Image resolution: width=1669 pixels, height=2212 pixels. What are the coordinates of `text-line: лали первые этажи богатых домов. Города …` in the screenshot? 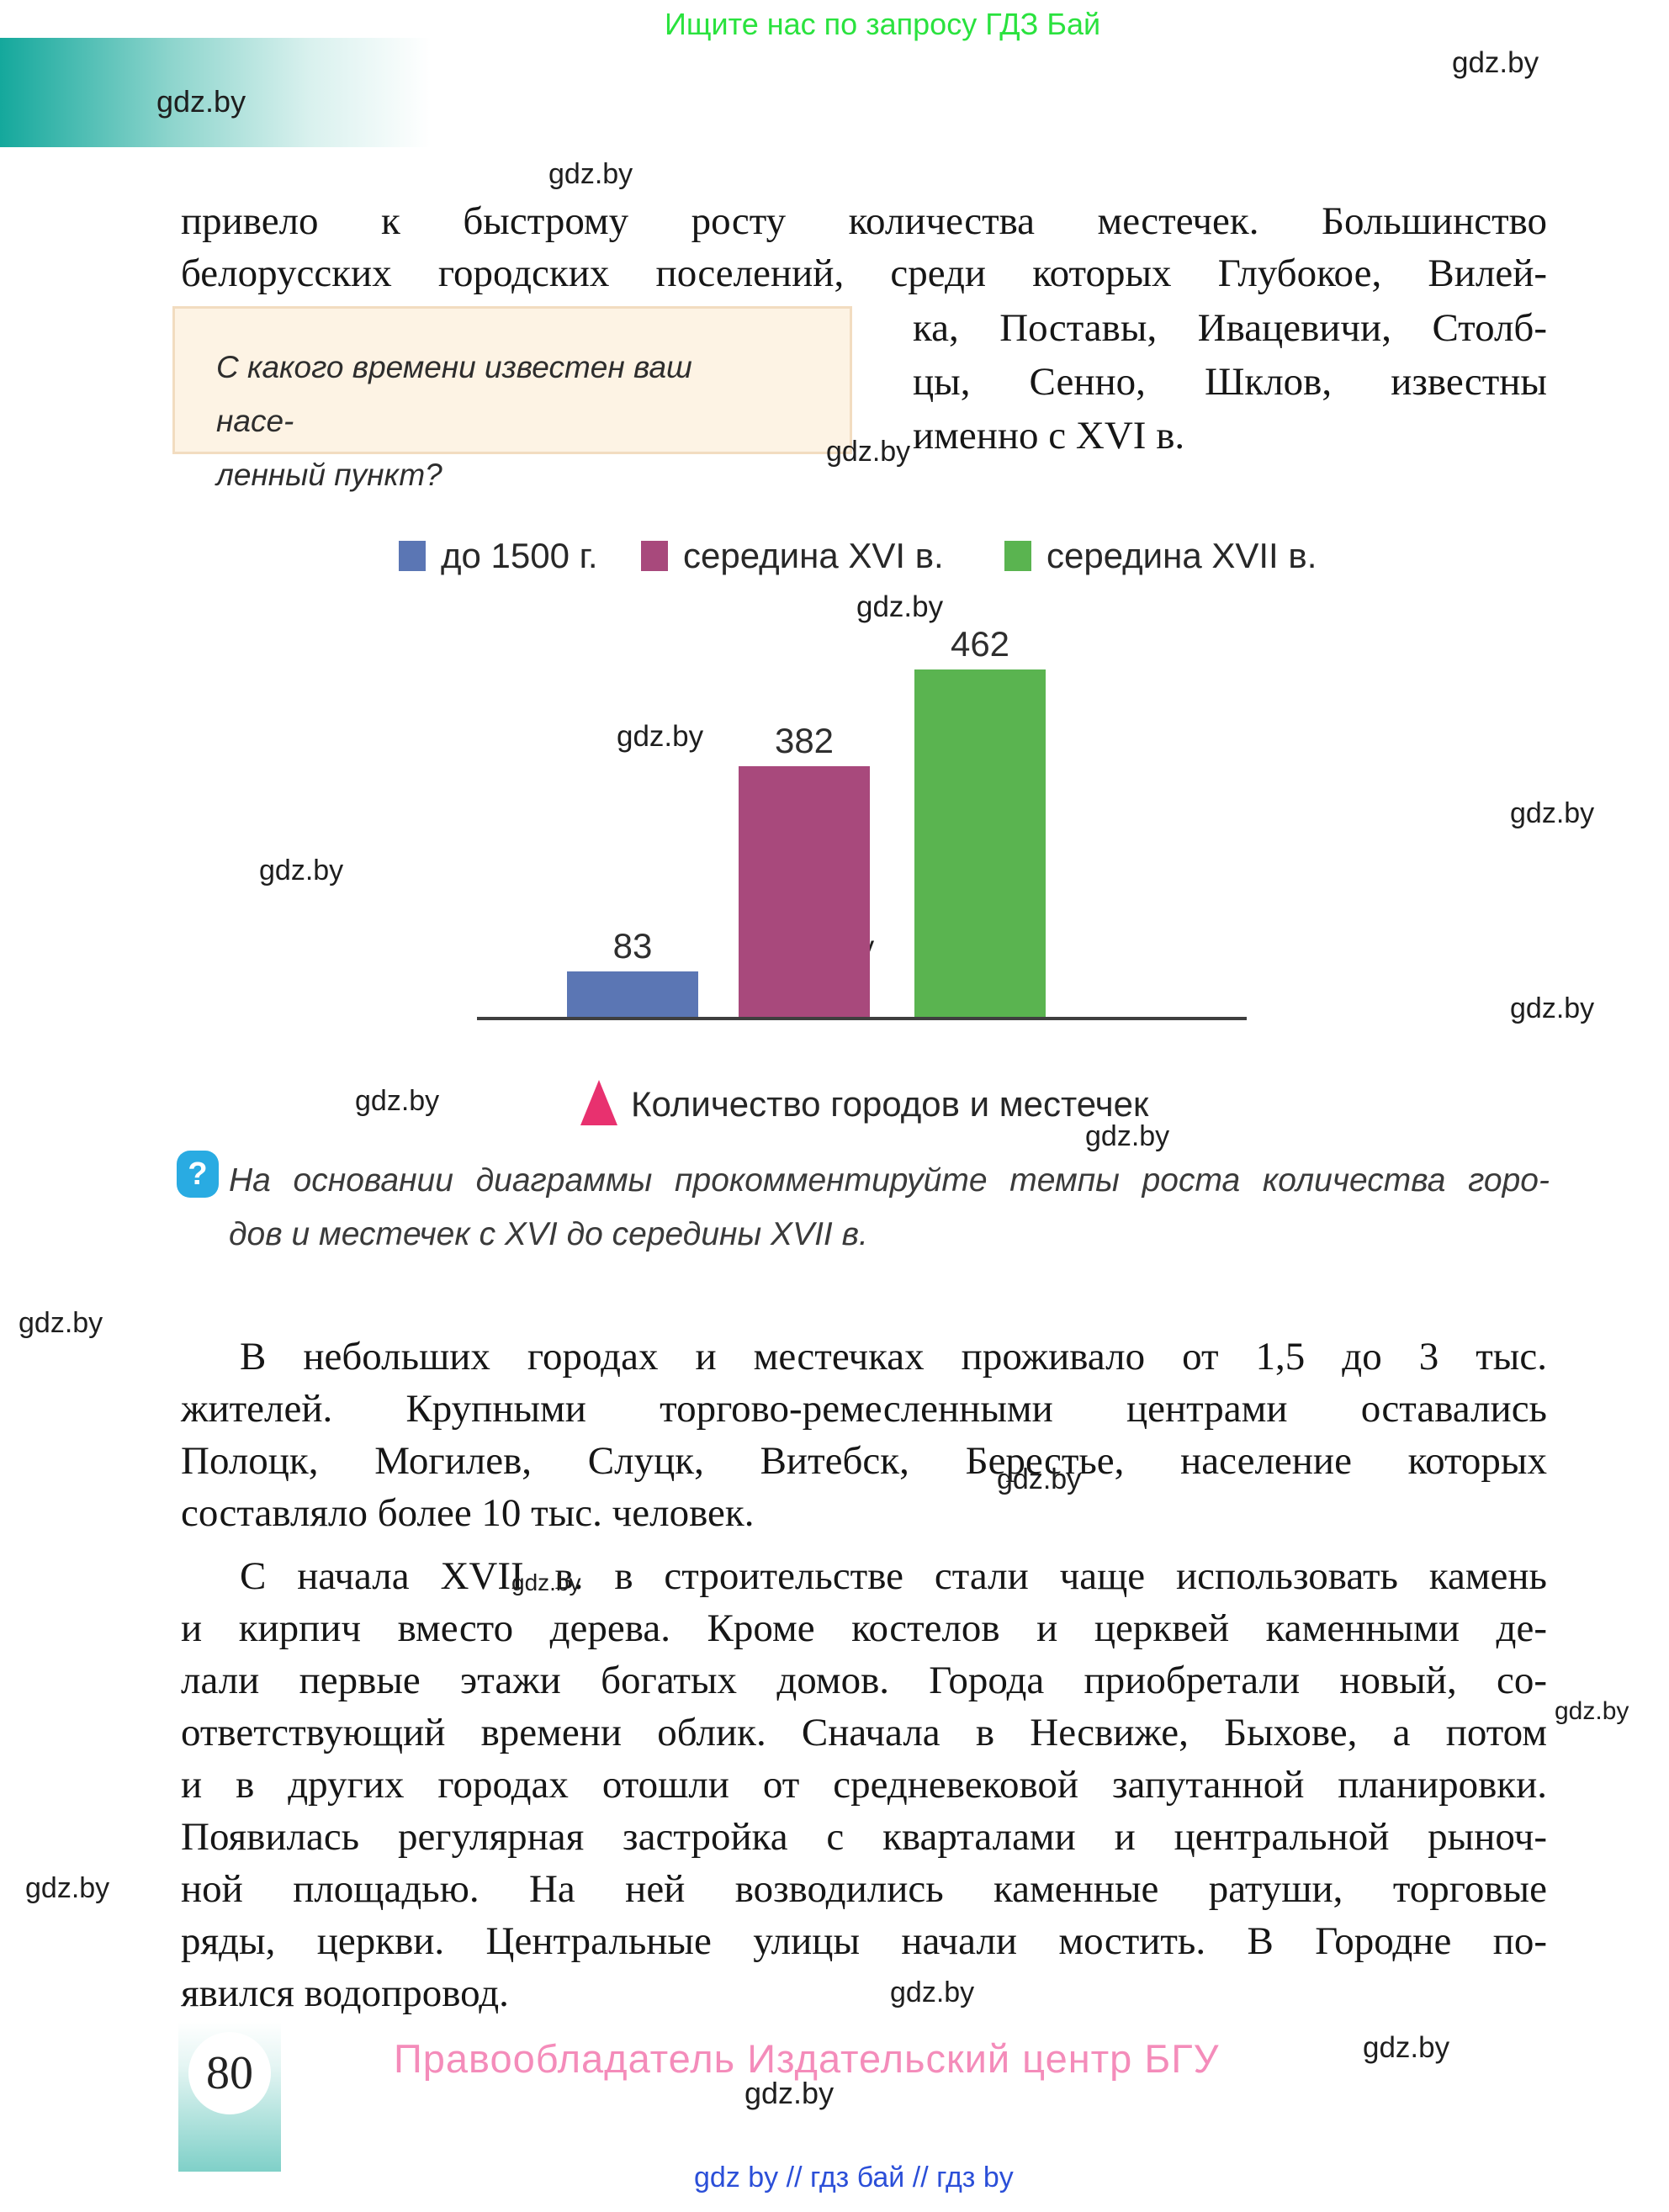 It's located at (864, 1680).